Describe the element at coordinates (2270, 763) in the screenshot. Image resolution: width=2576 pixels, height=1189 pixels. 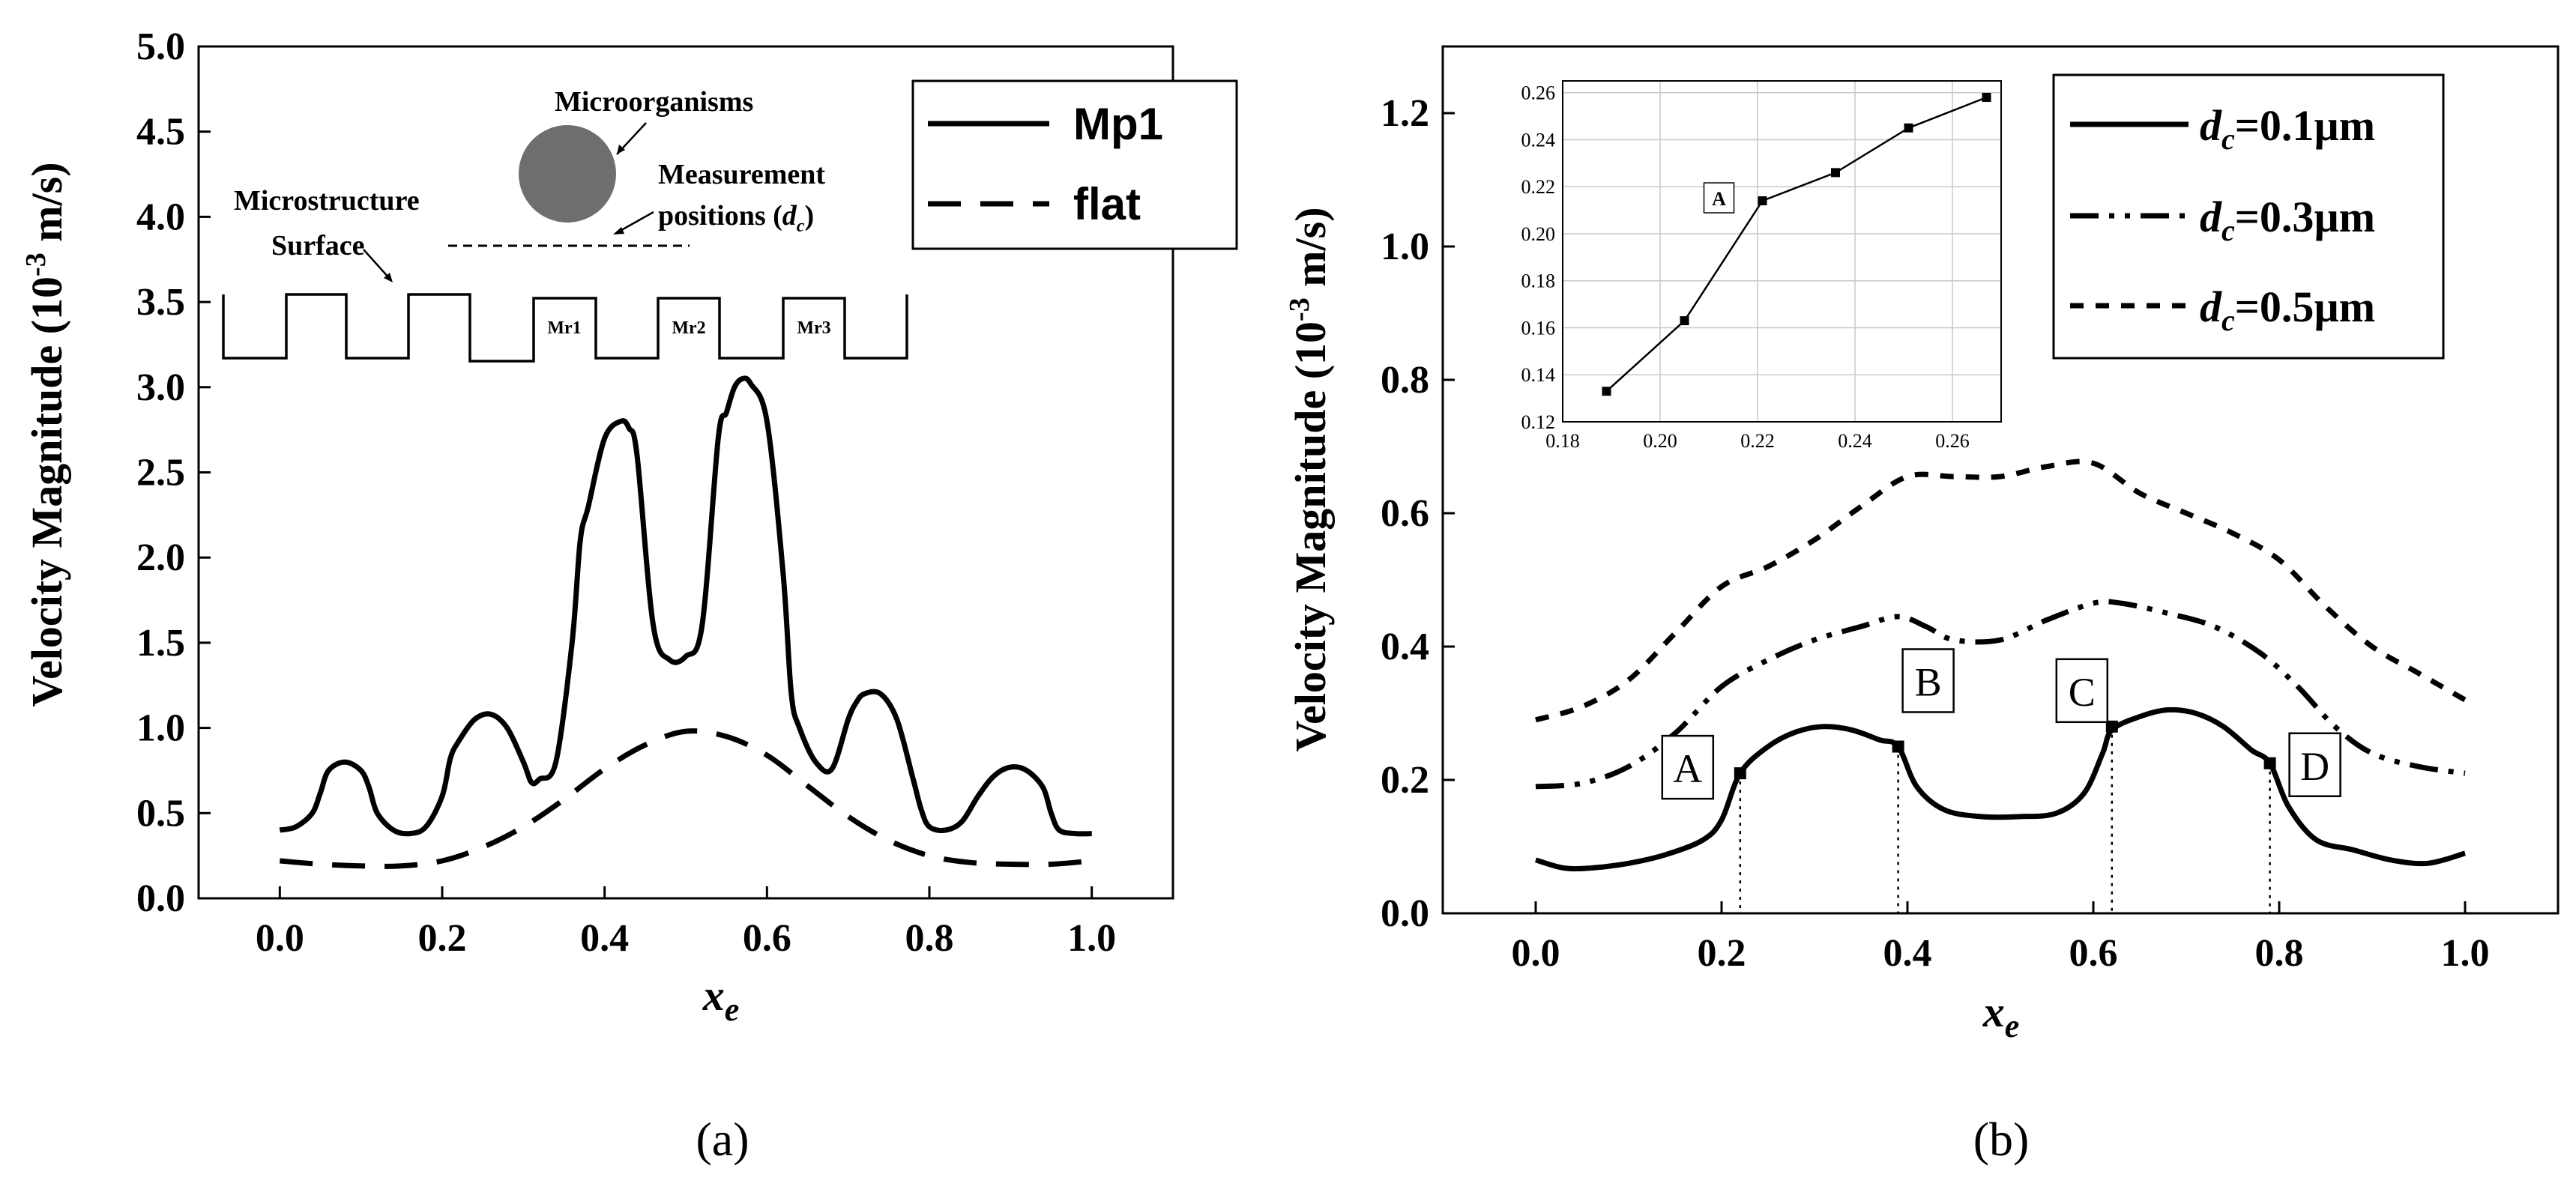
I see `marker-point-D` at that location.